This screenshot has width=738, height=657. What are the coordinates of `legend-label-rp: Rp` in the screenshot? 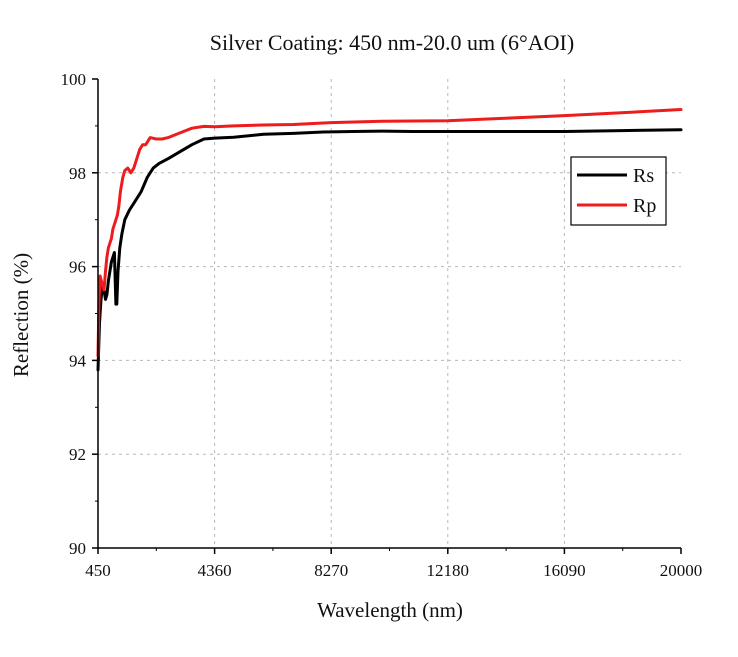 It's located at (644, 206).